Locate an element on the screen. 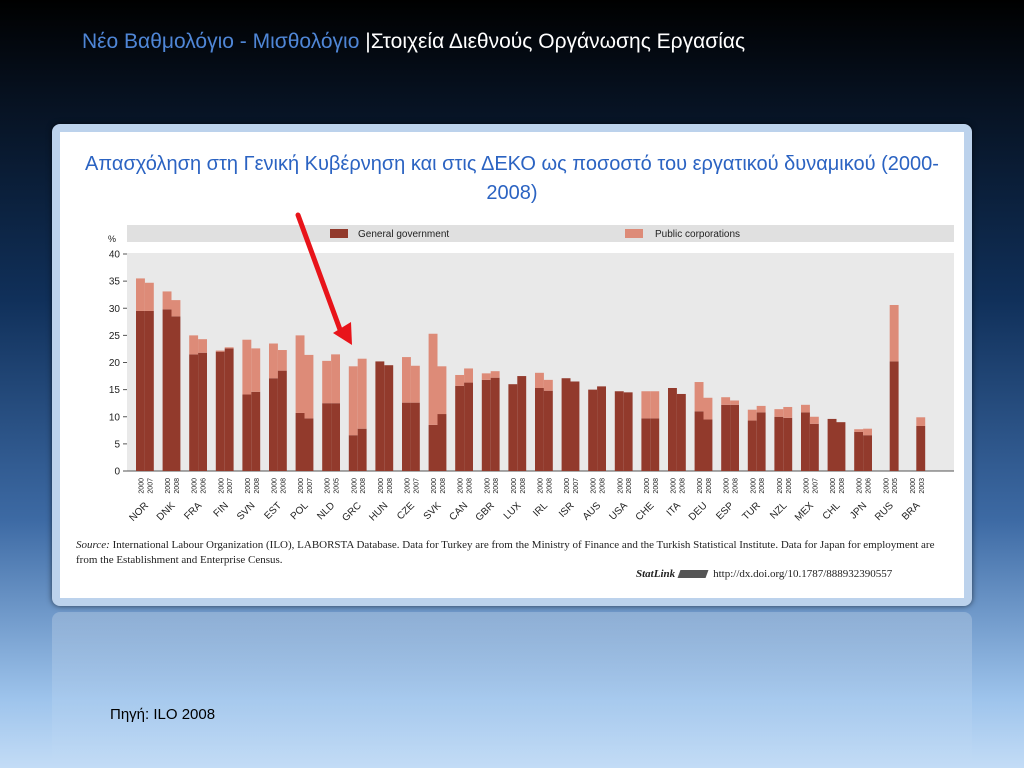  bar-general-government-hun-2008 is located at coordinates (389, 418).